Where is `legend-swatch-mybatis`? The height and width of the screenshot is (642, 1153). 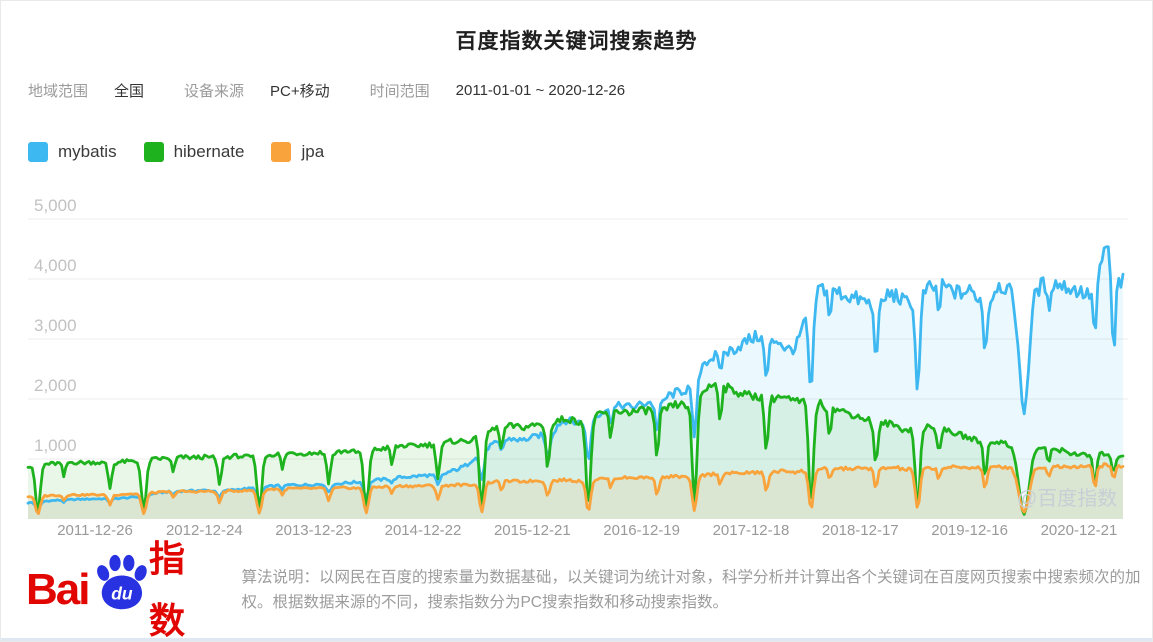
legend-swatch-mybatis is located at coordinates (38, 152).